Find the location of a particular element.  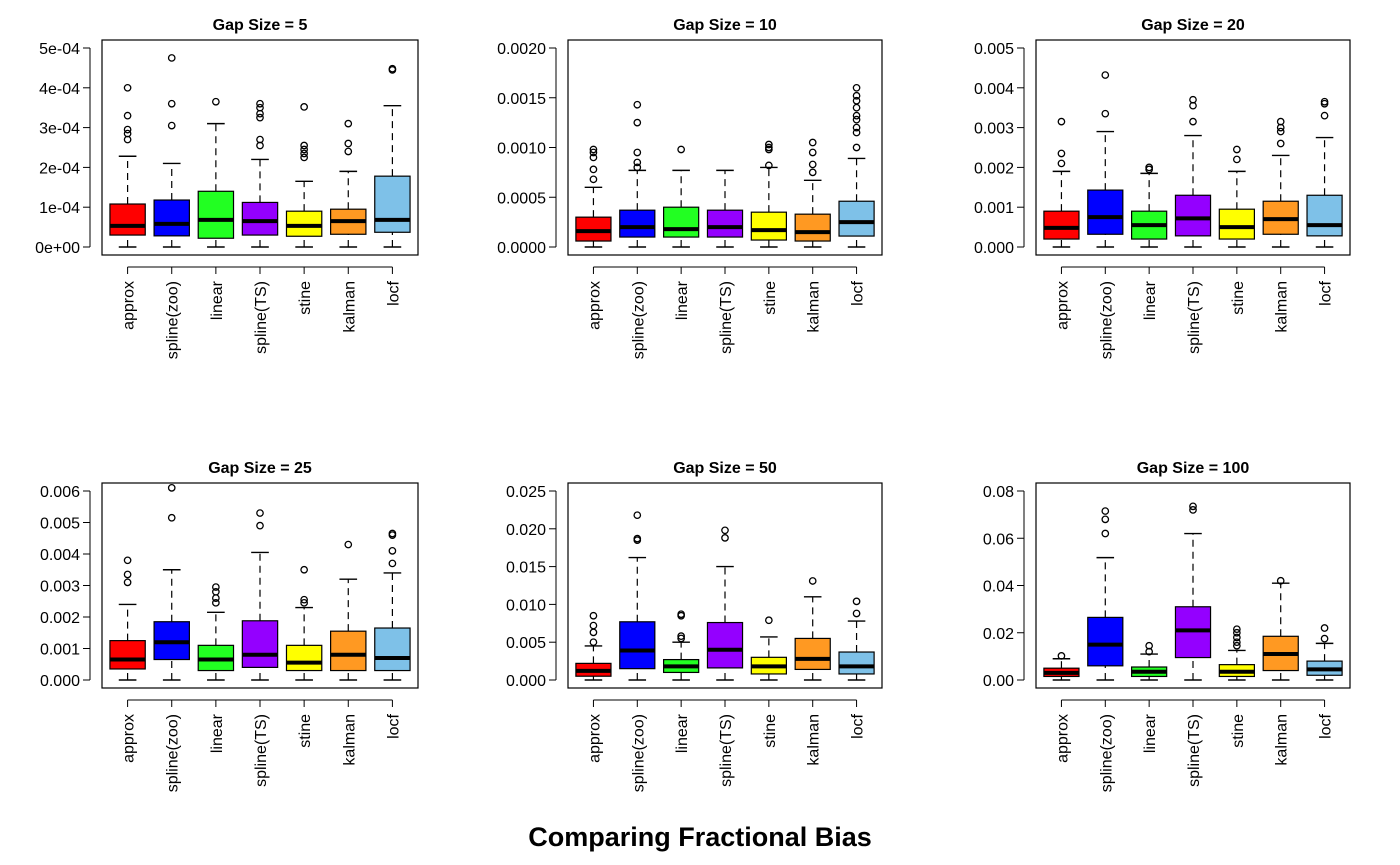

y-tick-label: 2e-04 is located at coordinates (59, 168).